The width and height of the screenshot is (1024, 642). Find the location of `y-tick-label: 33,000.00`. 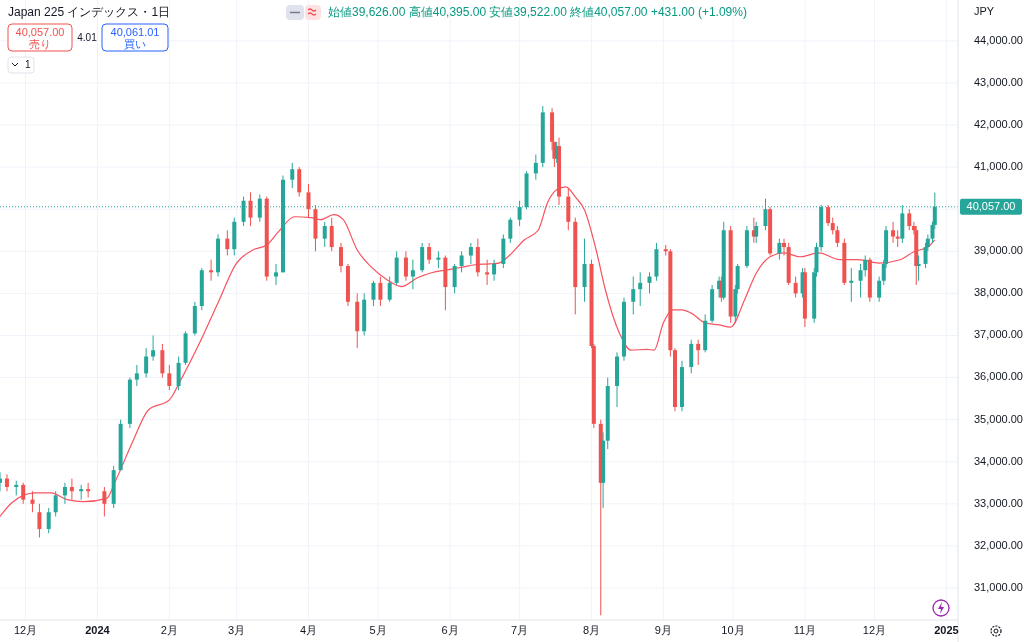

y-tick-label: 33,000.00 is located at coordinates (998, 502).